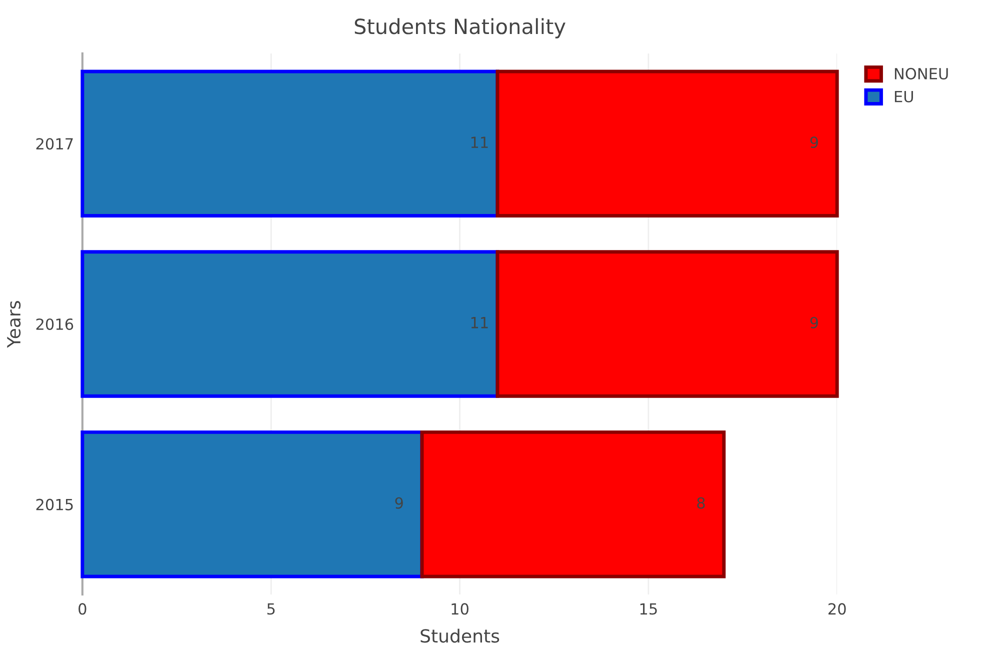 The height and width of the screenshot is (668, 993). Describe the element at coordinates (55, 324) in the screenshot. I see `y-tick-label: 2016` at that location.